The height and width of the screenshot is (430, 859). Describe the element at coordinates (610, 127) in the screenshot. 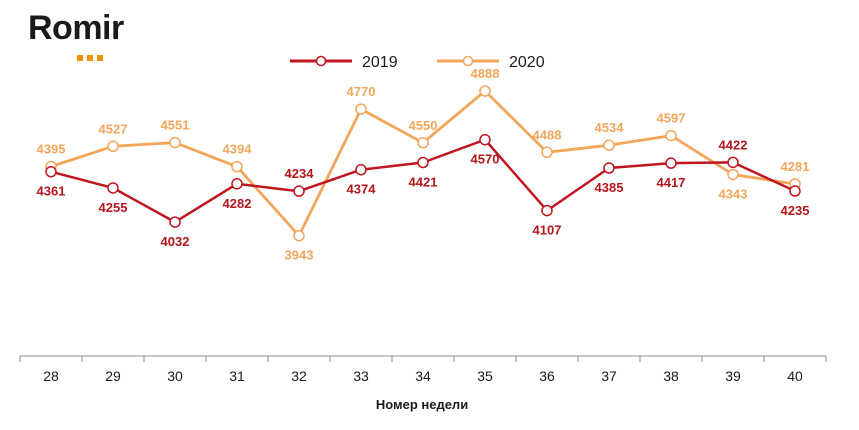

I see `data-label-2020: 4534` at that location.